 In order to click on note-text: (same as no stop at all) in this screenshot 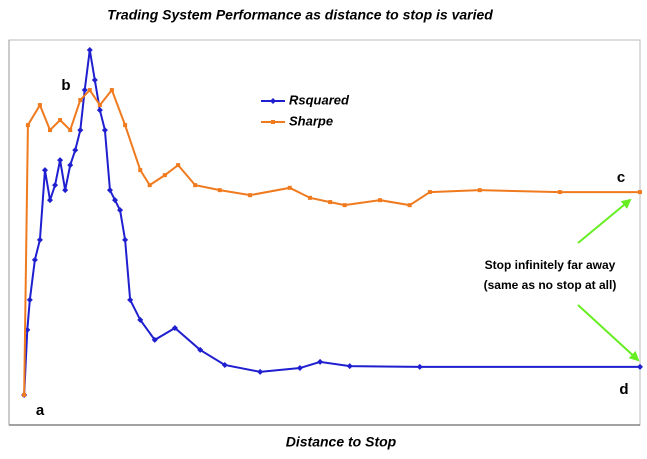, I will do `click(550, 285)`.